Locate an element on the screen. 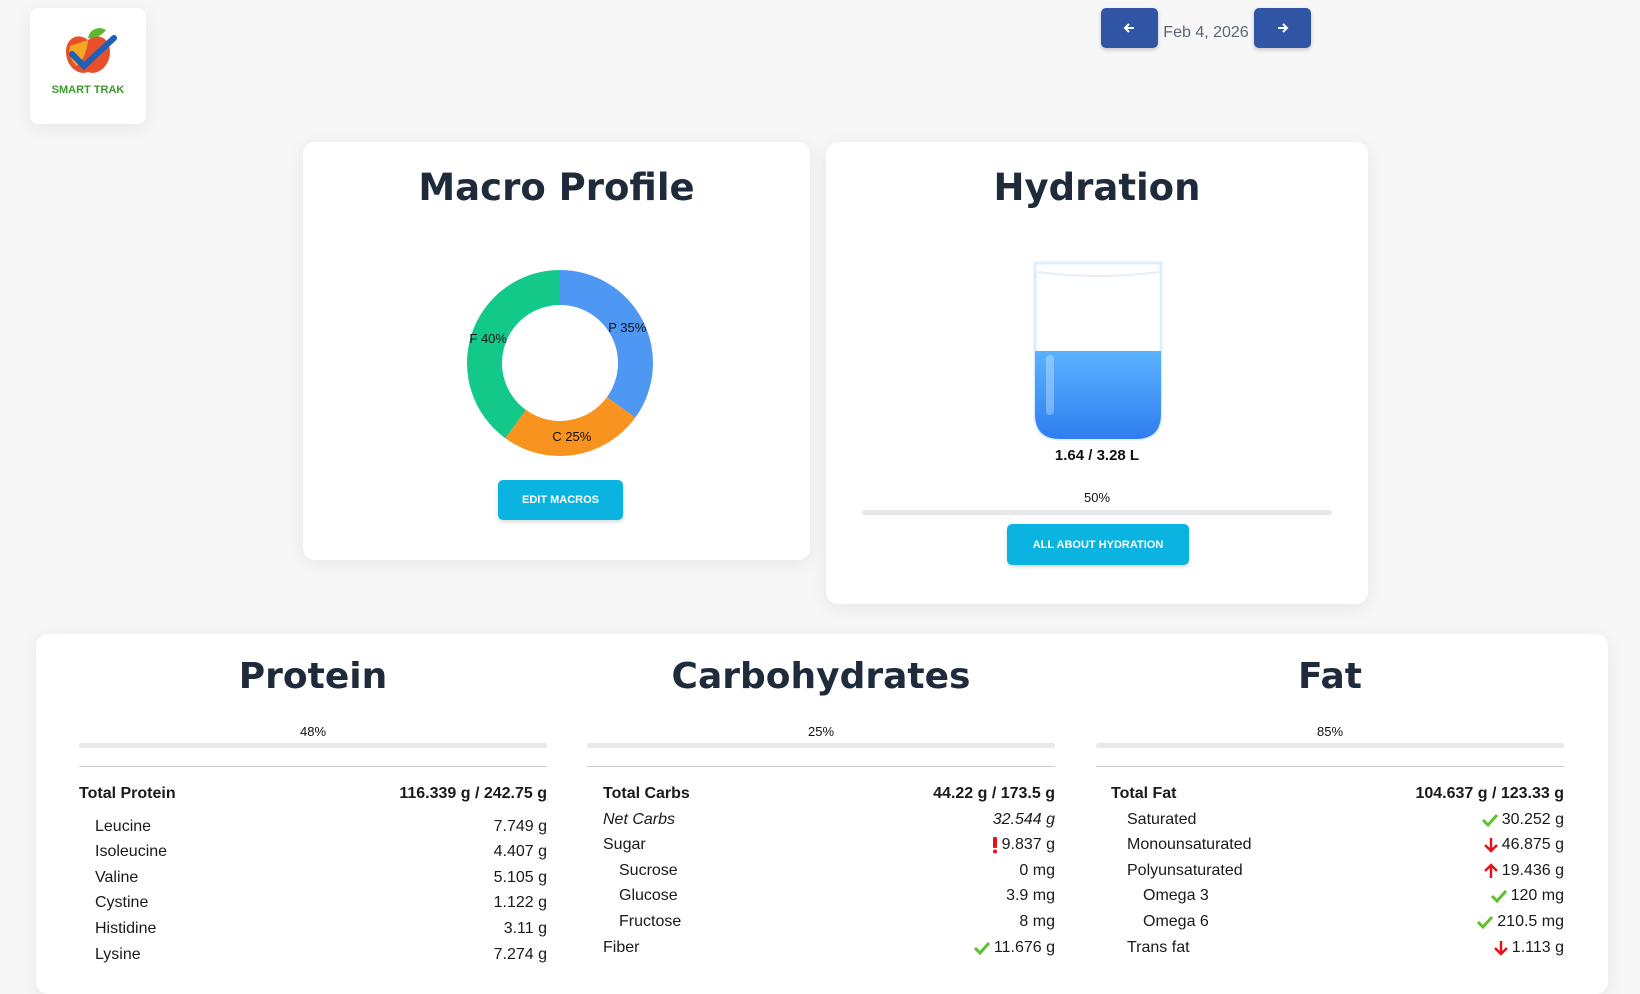 This screenshot has height=994, width=1640. nutrient-row: Net Carbs 32.544 g is located at coordinates (821, 820).